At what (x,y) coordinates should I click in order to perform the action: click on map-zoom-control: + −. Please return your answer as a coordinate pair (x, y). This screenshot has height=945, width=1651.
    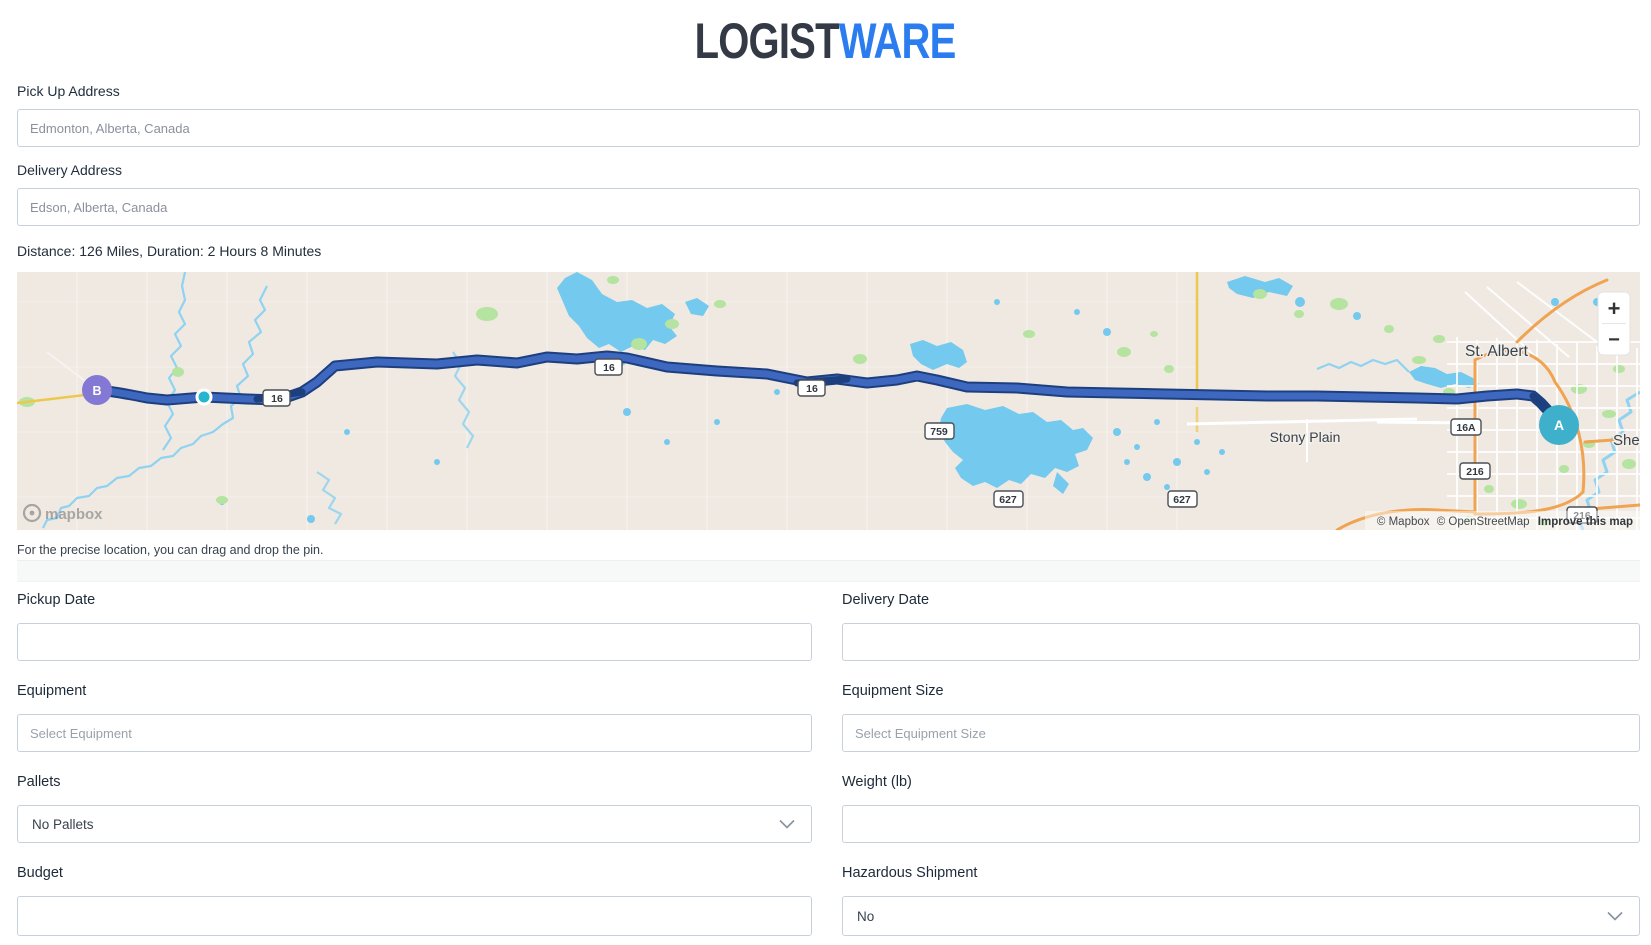
    Looking at the image, I should click on (1614, 323).